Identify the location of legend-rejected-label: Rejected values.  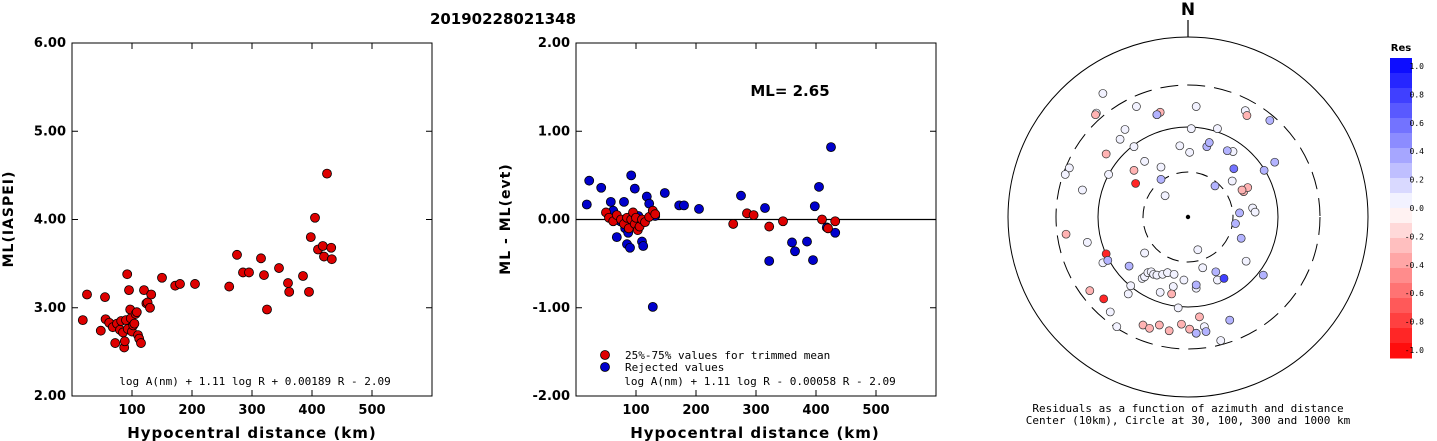
(674, 367).